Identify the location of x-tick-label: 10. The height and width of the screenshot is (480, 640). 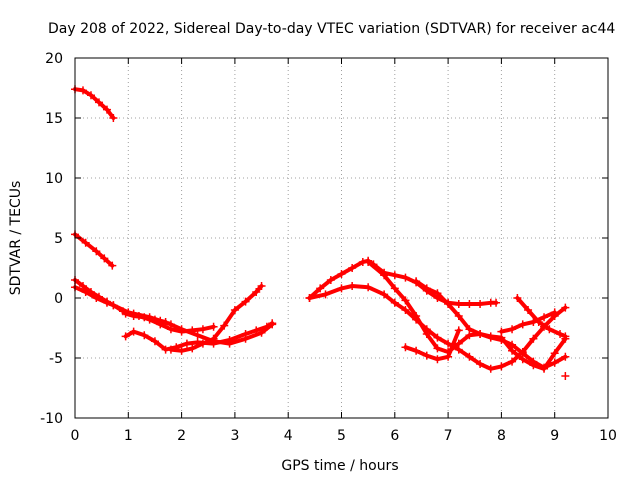
(608, 436).